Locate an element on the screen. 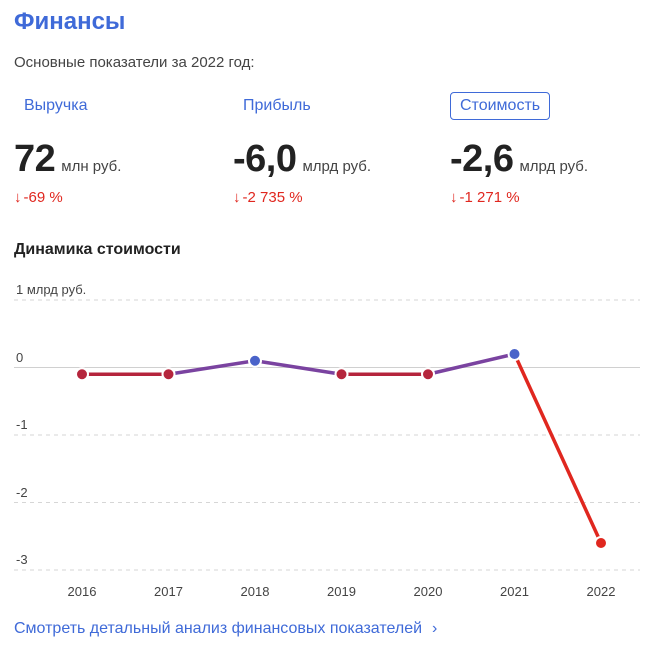 This screenshot has height=648, width=654. metric-unit: млн руб. is located at coordinates (91, 166).